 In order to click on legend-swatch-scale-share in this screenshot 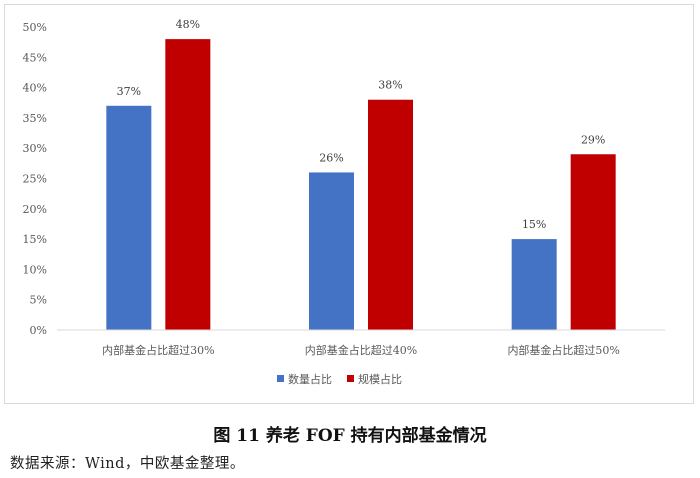, I will do `click(350, 378)`.